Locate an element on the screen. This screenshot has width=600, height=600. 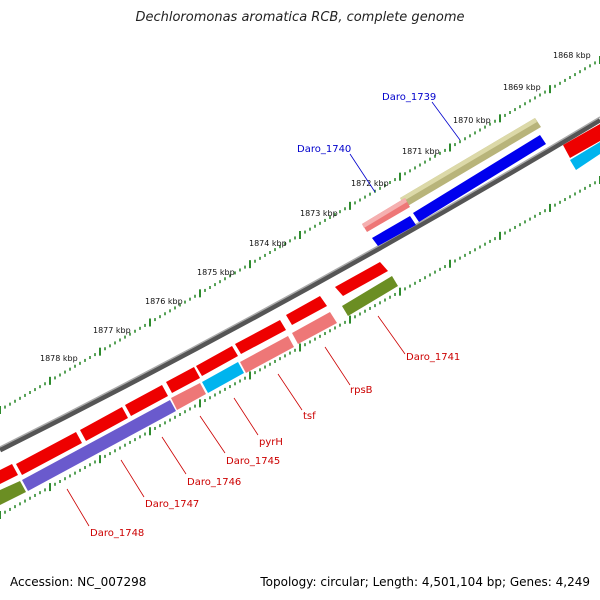
scale-label-1868: 1868 kbp is located at coordinates (572, 55).